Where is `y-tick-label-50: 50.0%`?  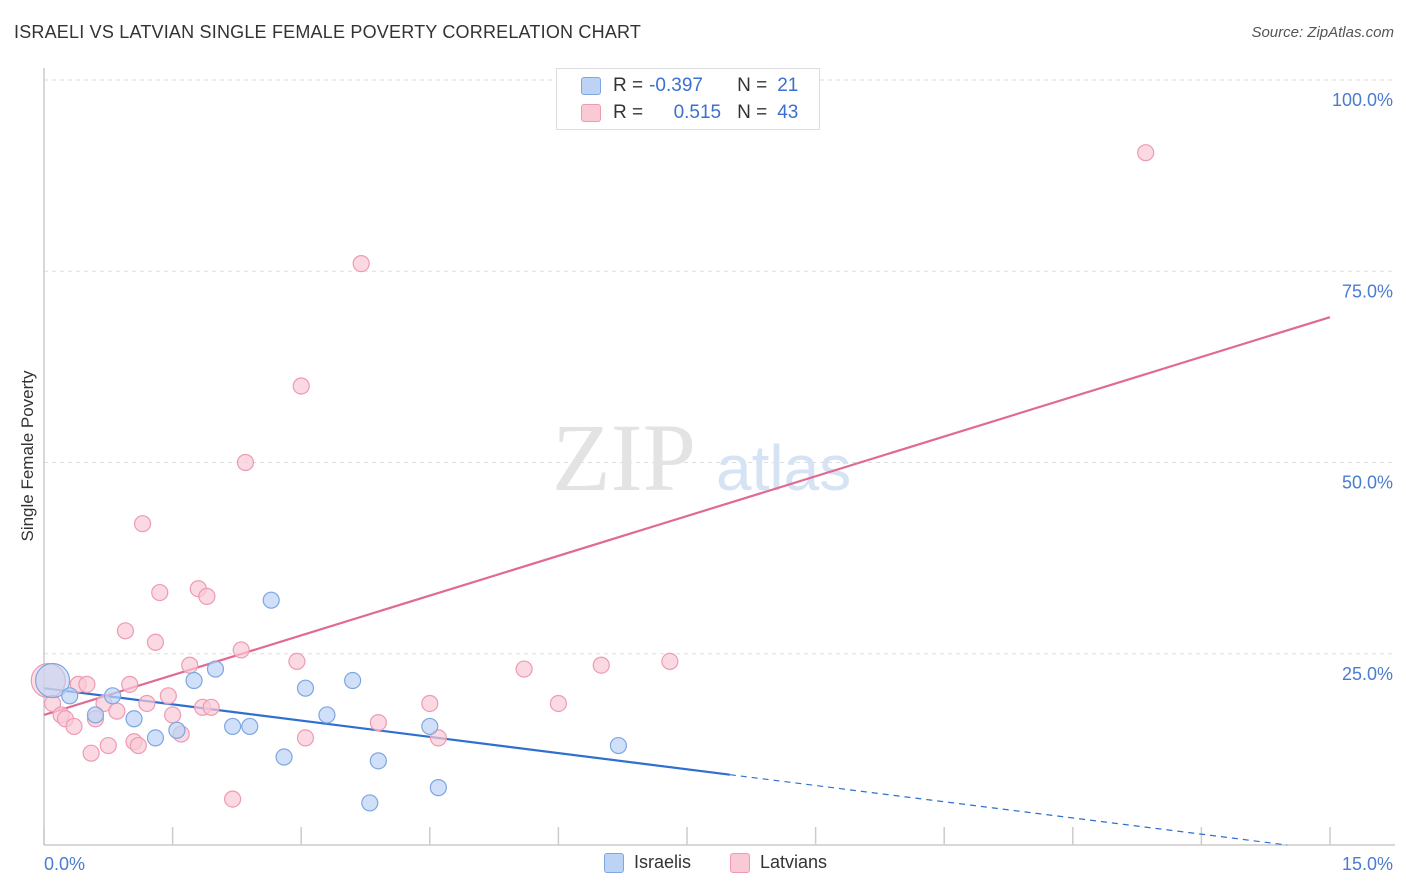
y-tick-label-50: 50.0% is located at coordinates (1367, 483).